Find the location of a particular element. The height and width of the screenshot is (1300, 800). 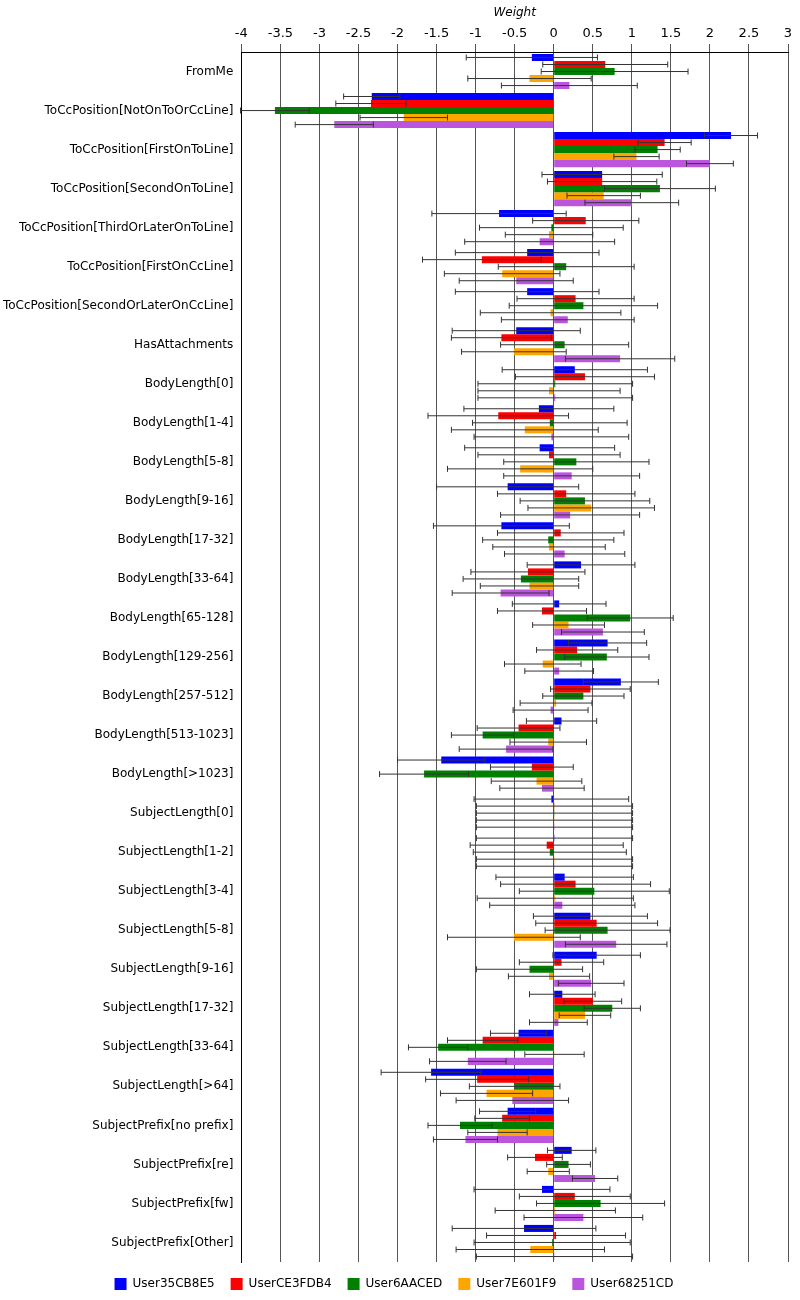

x-tick-label: -4 is located at coordinates (241, 32).